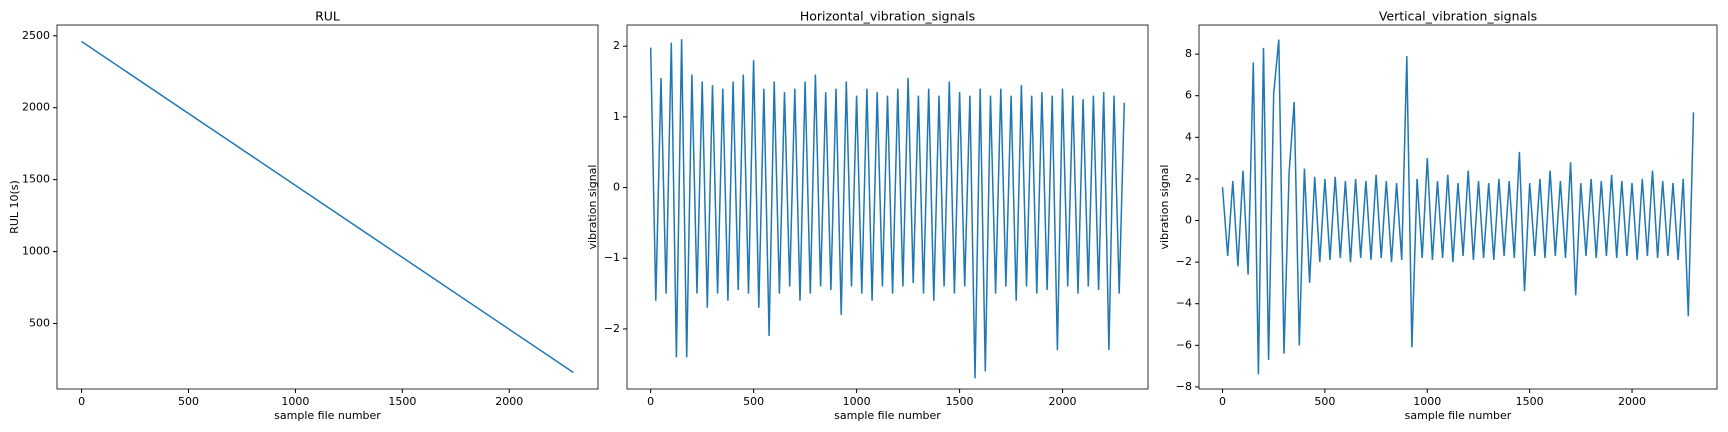 The image size is (1728, 432). What do you see at coordinates (612, 257) in the screenshot?
I see `y-tick-label: −1` at bounding box center [612, 257].